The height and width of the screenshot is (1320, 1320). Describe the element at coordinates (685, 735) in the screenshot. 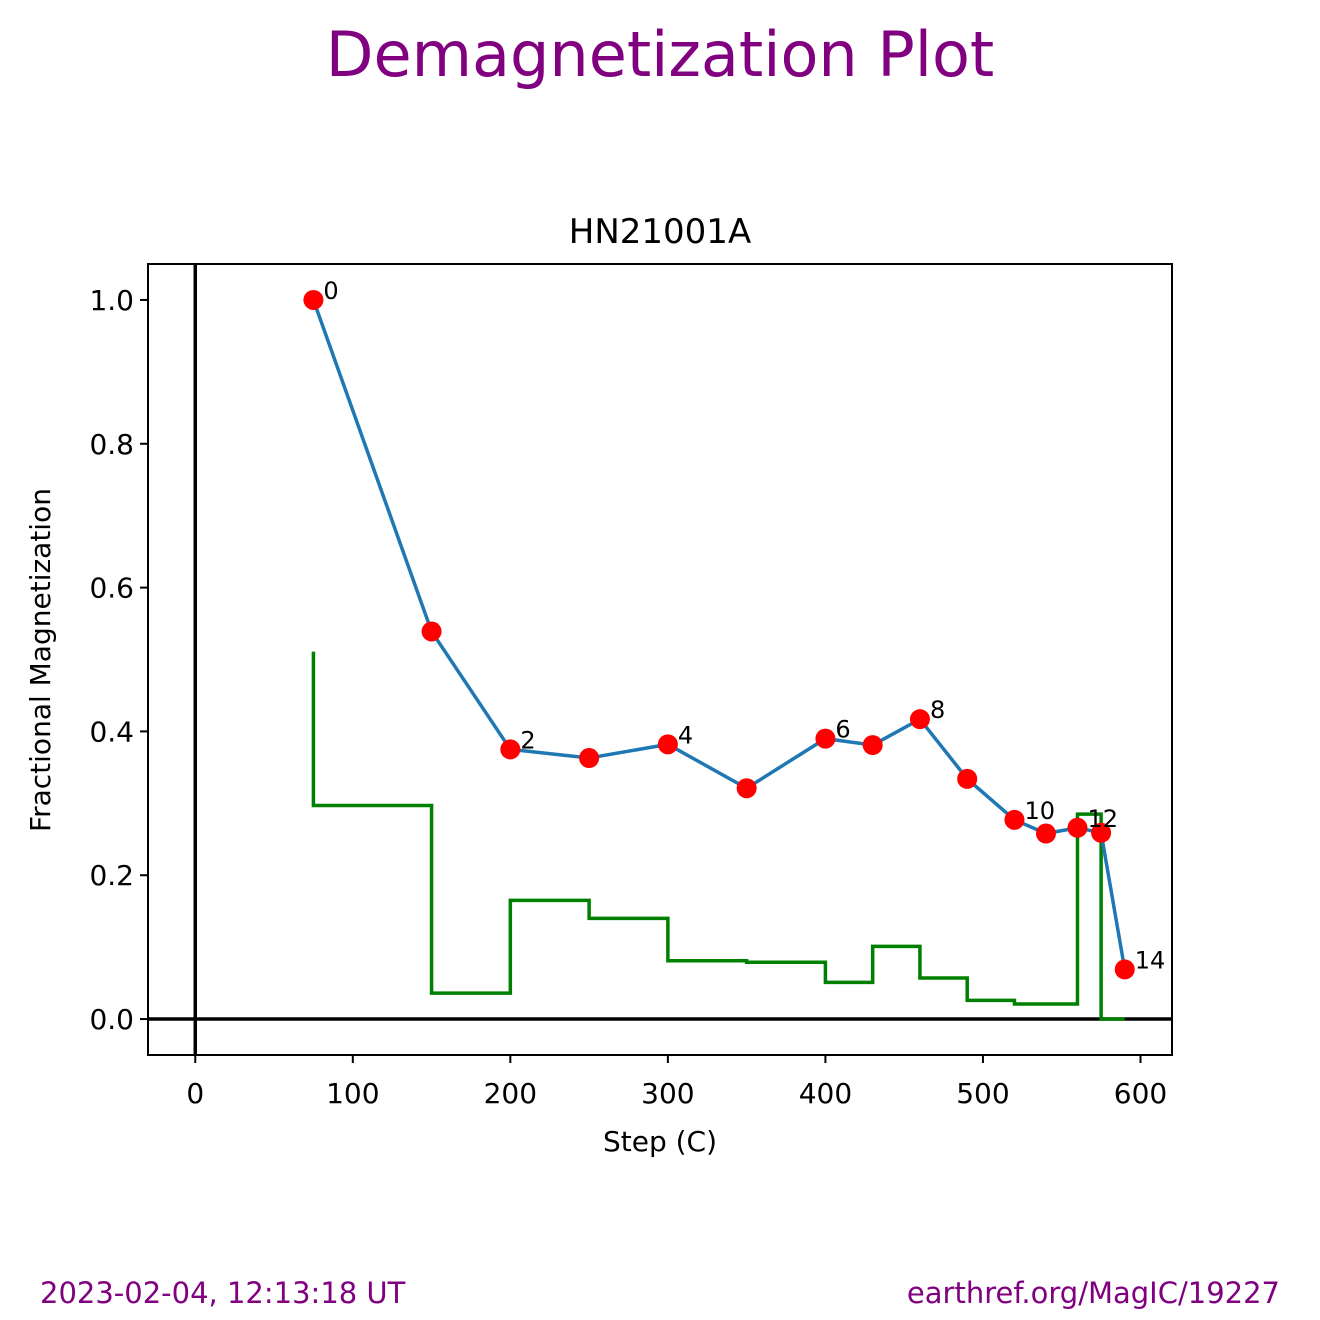

I see `point-label: 4` at that location.